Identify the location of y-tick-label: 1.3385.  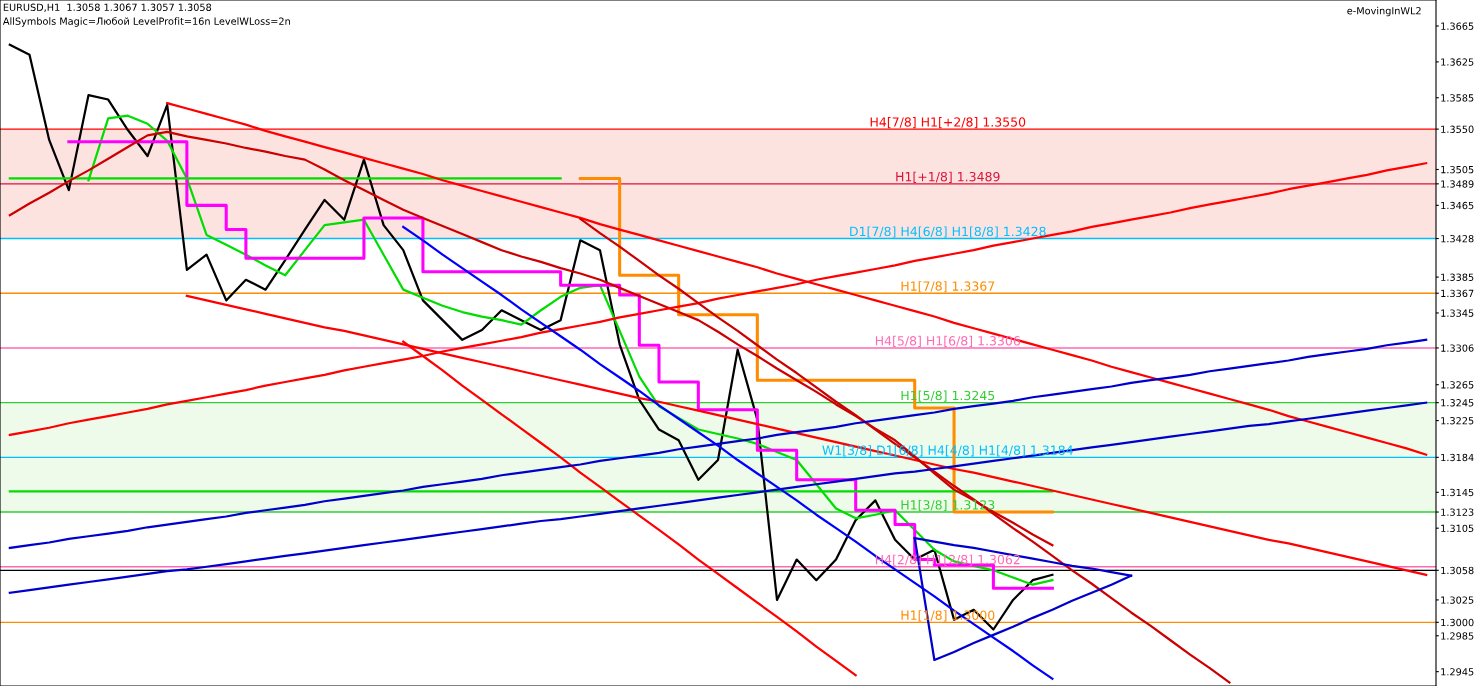
(1457, 277).